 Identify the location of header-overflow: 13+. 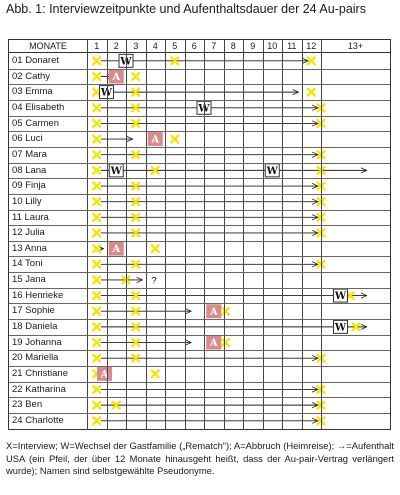
(355, 46).